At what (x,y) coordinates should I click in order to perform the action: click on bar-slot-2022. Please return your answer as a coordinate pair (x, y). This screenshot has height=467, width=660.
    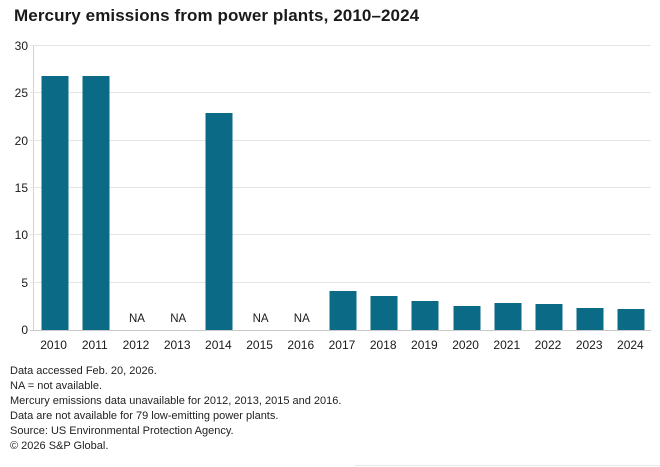
    Looking at the image, I should click on (548, 188).